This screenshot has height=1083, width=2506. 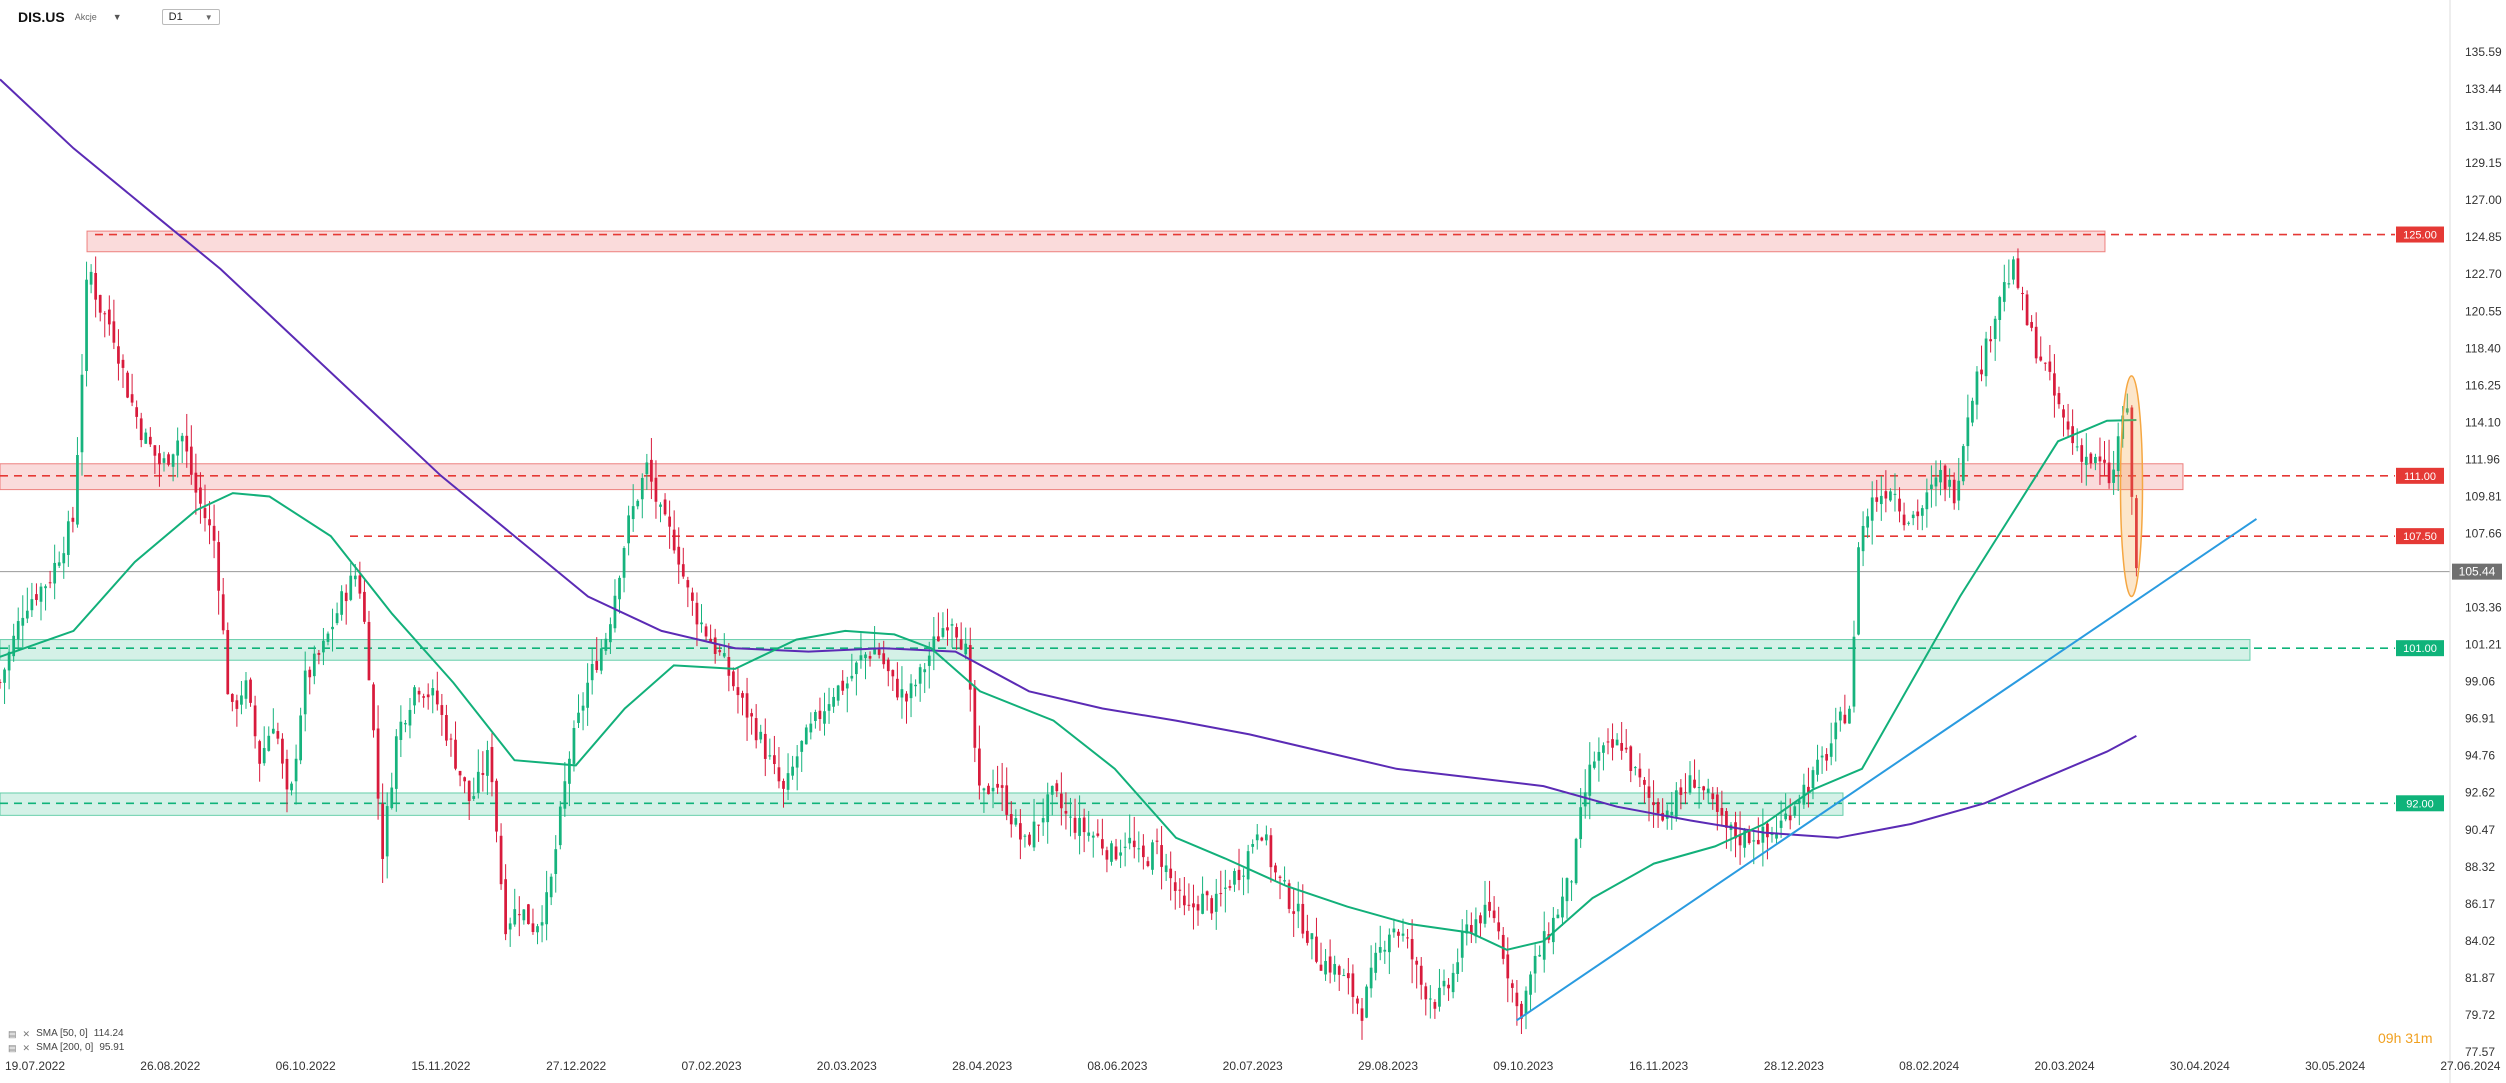 What do you see at coordinates (2483, 608) in the screenshot?
I see `y-tick-label: 103.36` at bounding box center [2483, 608].